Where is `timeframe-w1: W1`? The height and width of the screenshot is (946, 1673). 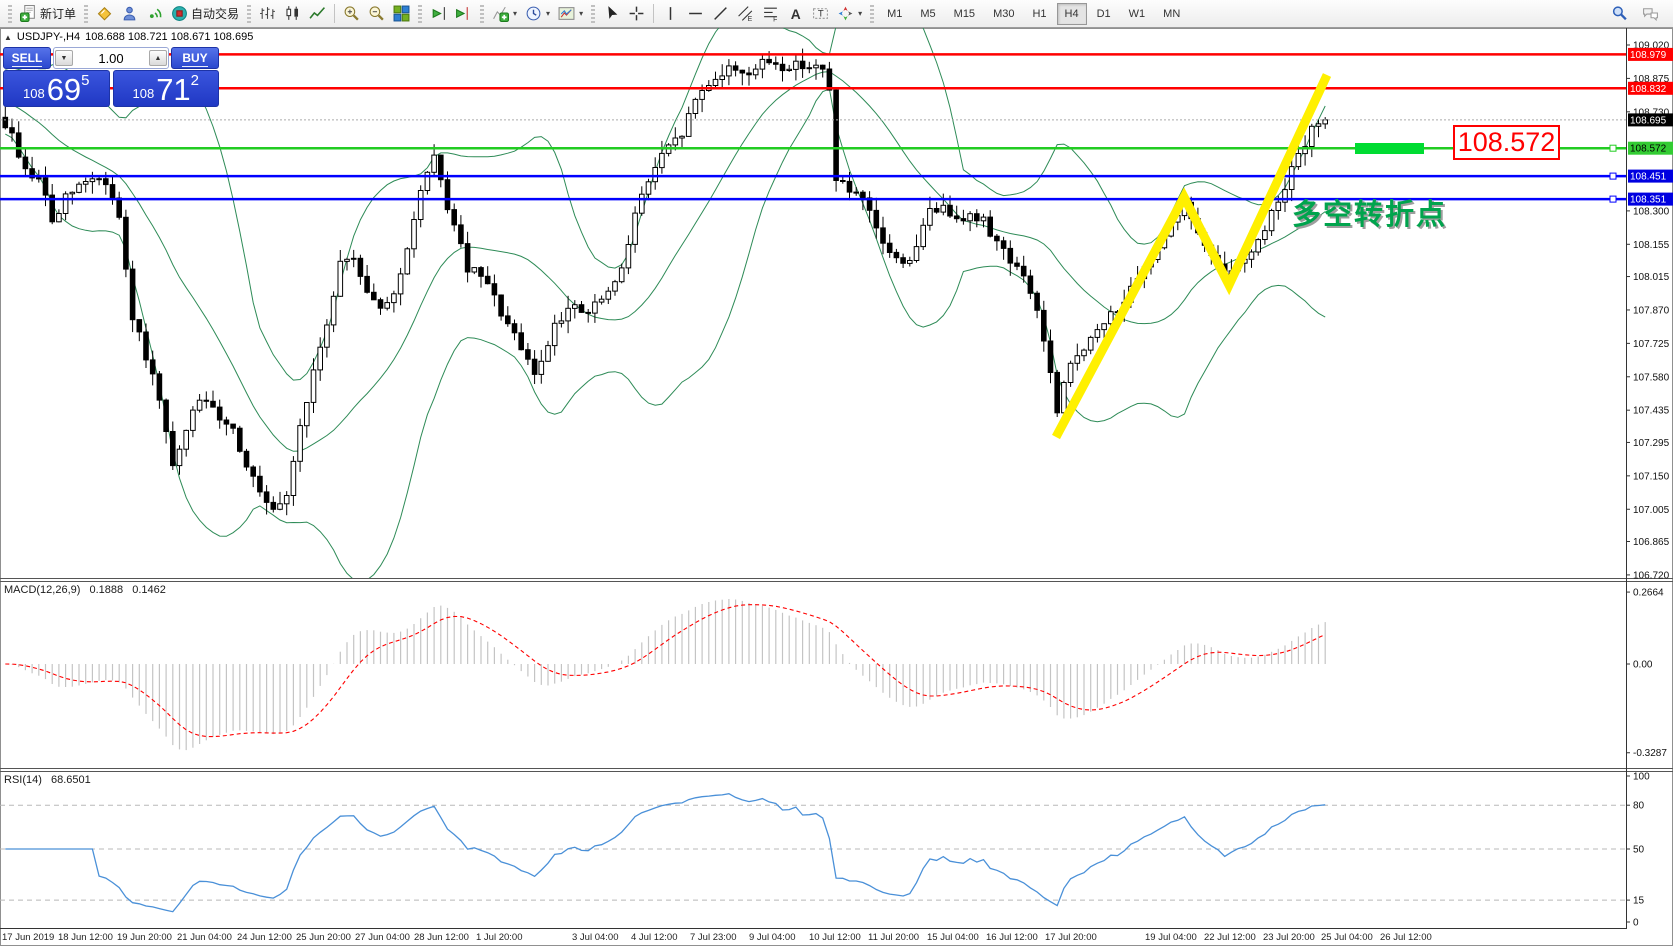 timeframe-w1: W1 is located at coordinates (1137, 14).